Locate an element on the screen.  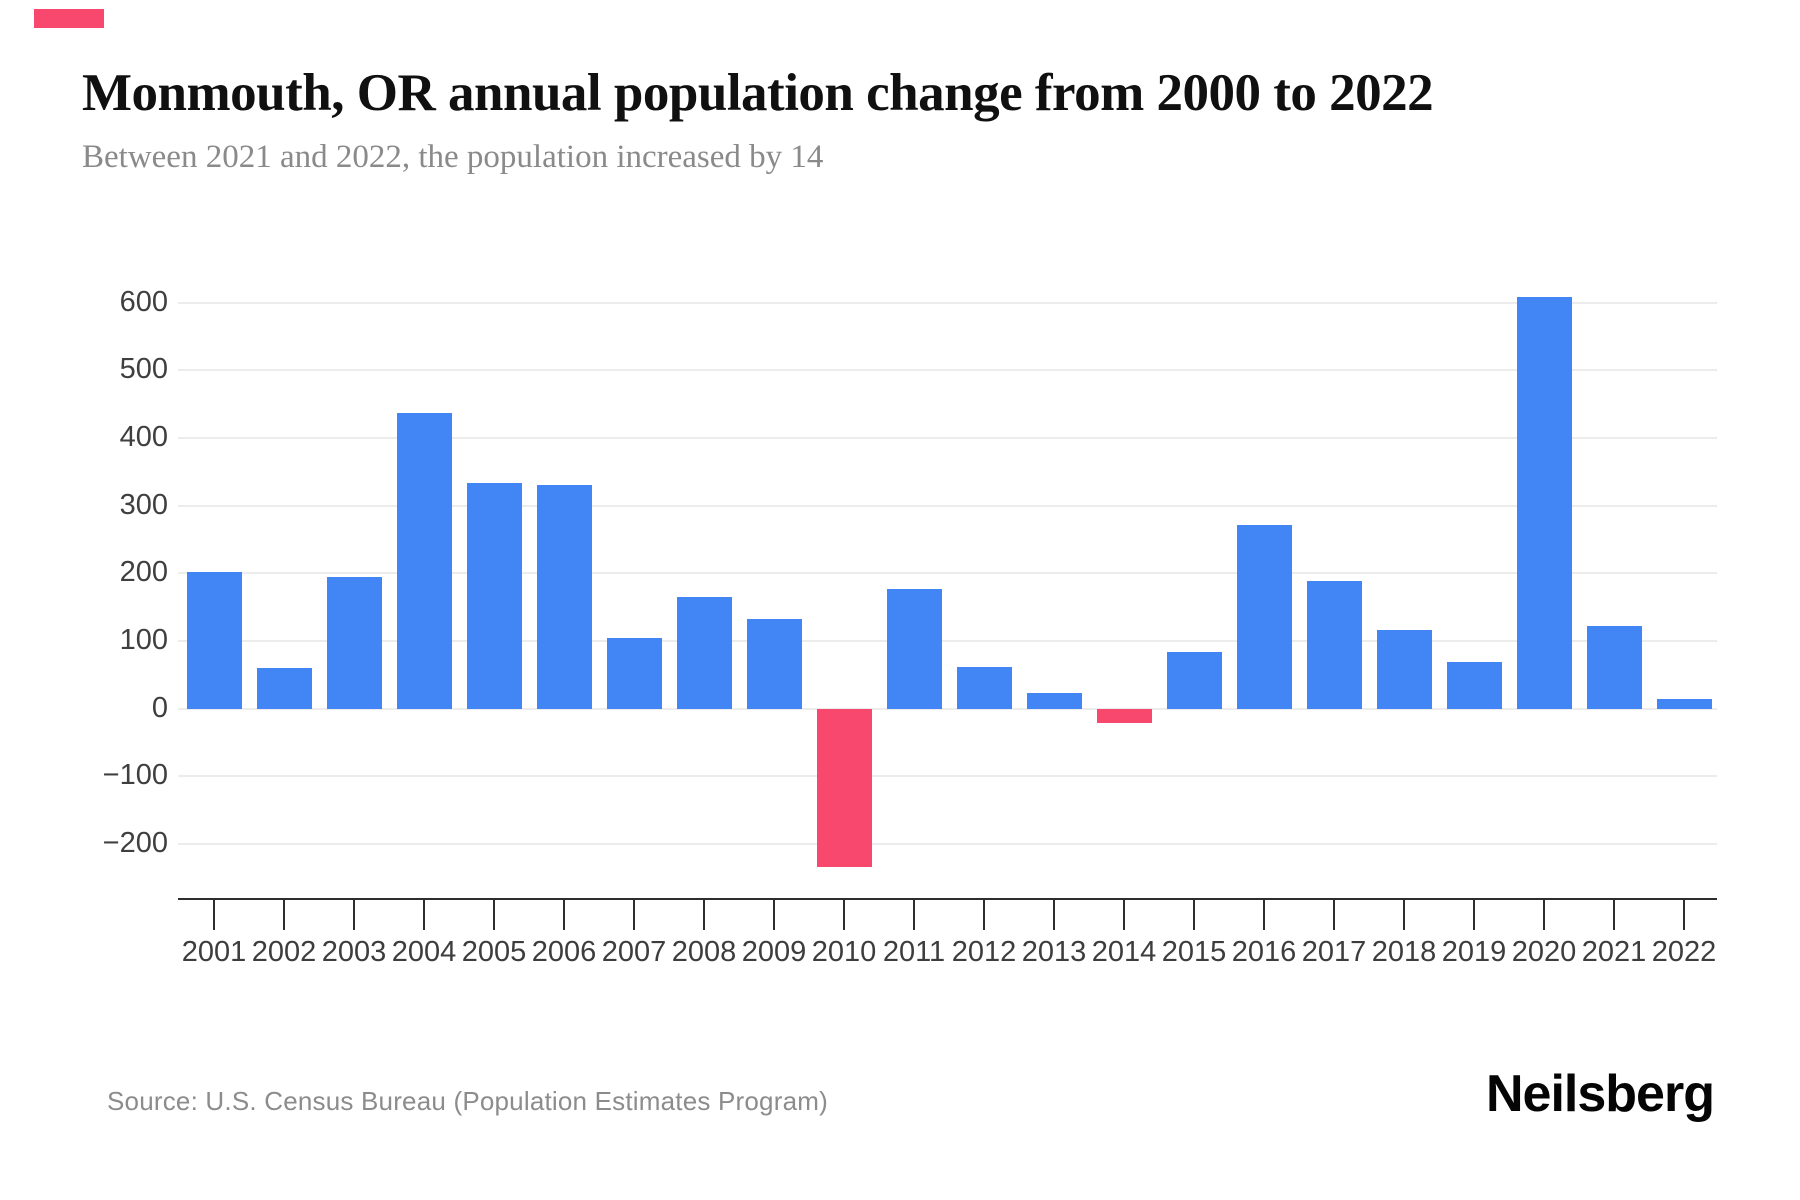
y-axis-tick-label: 600 is located at coordinates (143, 301).